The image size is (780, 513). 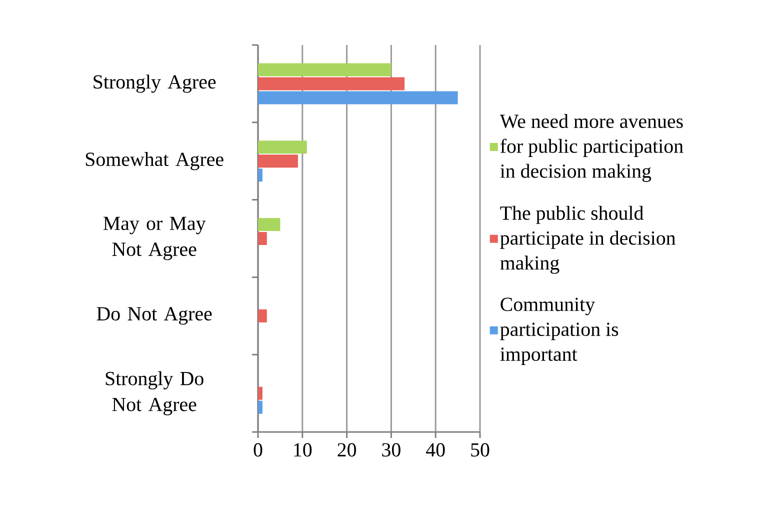 I want to click on y-tick-label: Strongly Agree, so click(x=155, y=83).